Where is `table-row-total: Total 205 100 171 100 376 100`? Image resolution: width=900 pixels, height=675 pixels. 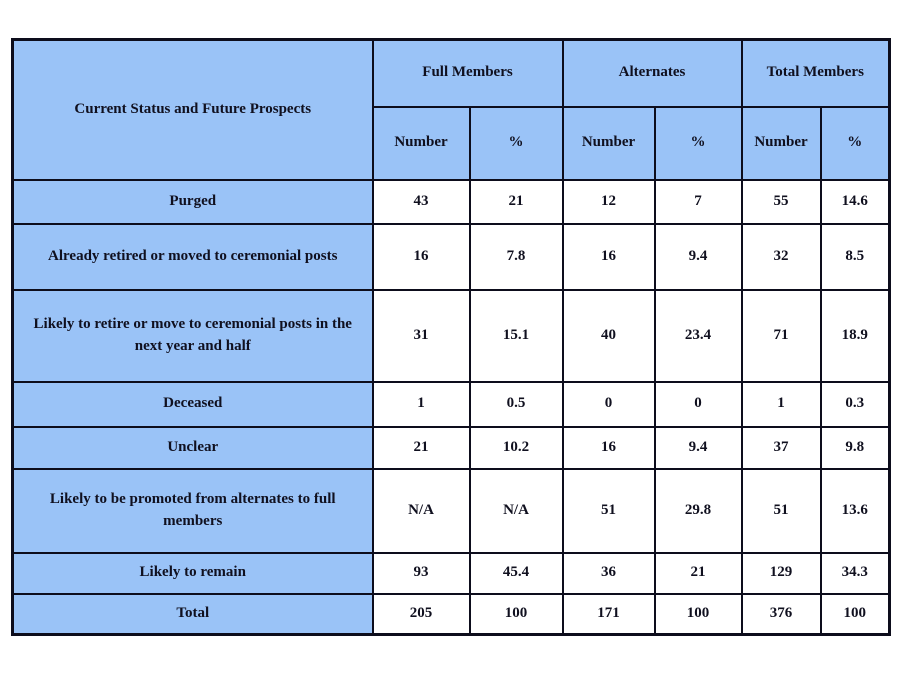 table-row-total: Total 205 100 171 100 376 100 is located at coordinates (451, 614).